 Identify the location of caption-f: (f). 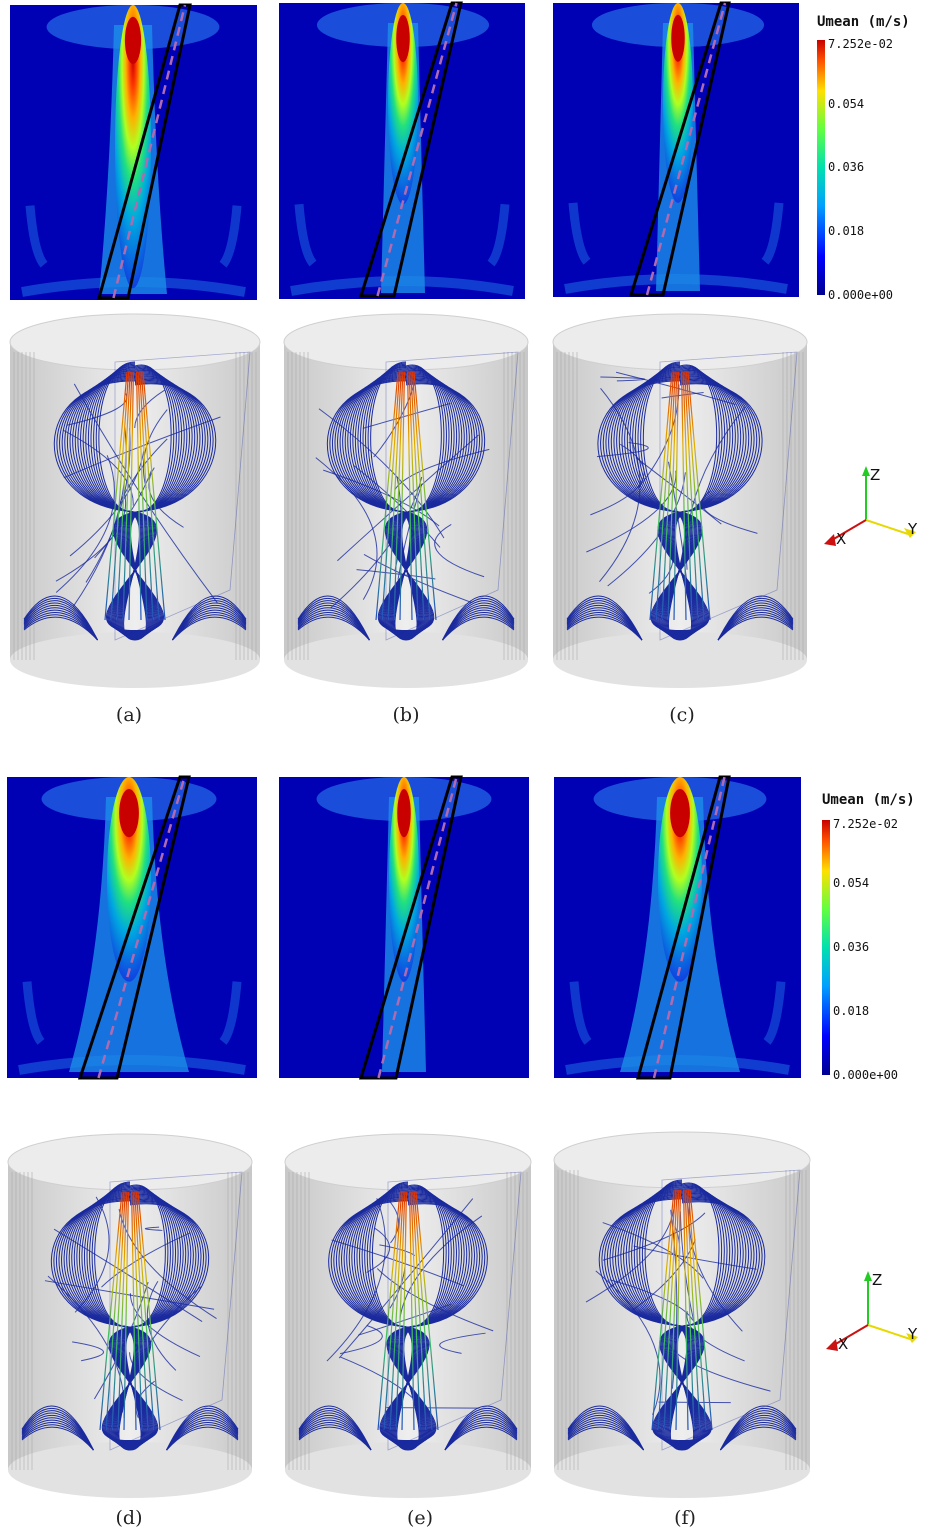
(685, 1518).